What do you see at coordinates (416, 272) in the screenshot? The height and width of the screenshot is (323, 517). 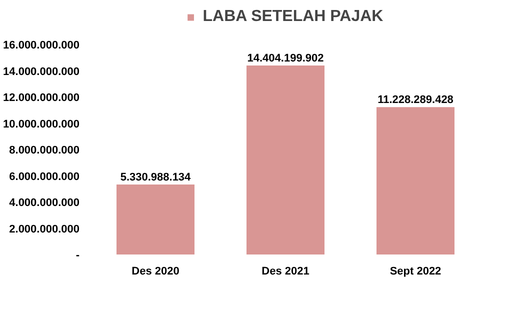 I see `x-tick-label: Sept 2022` at bounding box center [416, 272].